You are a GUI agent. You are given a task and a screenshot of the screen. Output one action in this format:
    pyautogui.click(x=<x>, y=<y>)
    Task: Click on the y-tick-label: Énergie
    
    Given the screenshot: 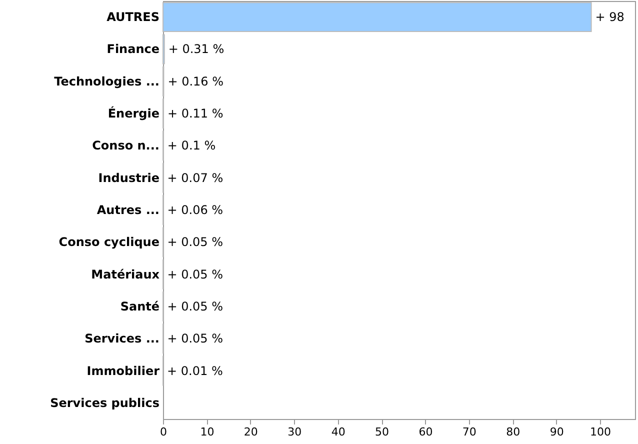 What is the action you would take?
    pyautogui.click(x=134, y=113)
    